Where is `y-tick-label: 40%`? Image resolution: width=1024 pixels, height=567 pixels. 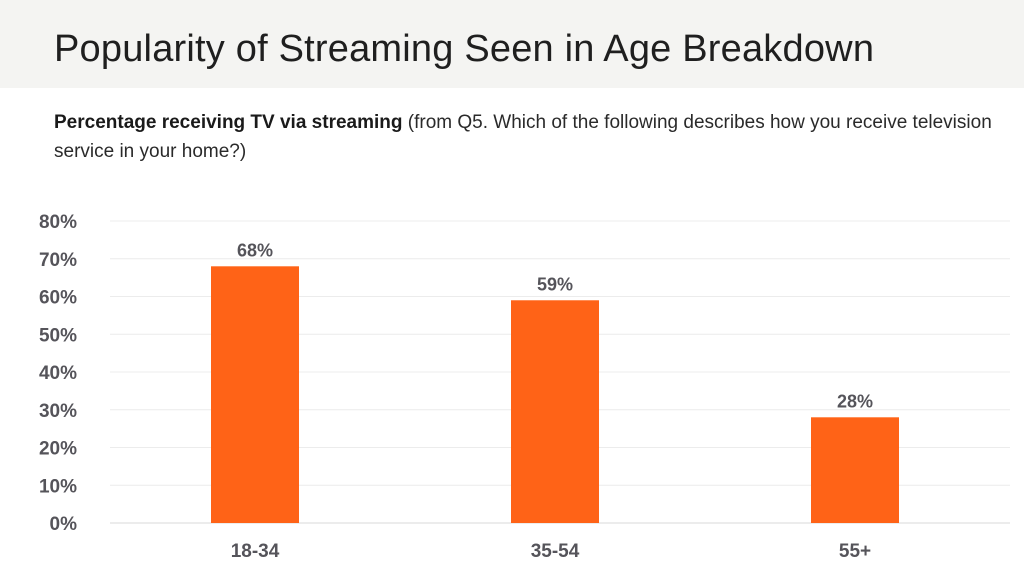 y-tick-label: 40% is located at coordinates (58, 373).